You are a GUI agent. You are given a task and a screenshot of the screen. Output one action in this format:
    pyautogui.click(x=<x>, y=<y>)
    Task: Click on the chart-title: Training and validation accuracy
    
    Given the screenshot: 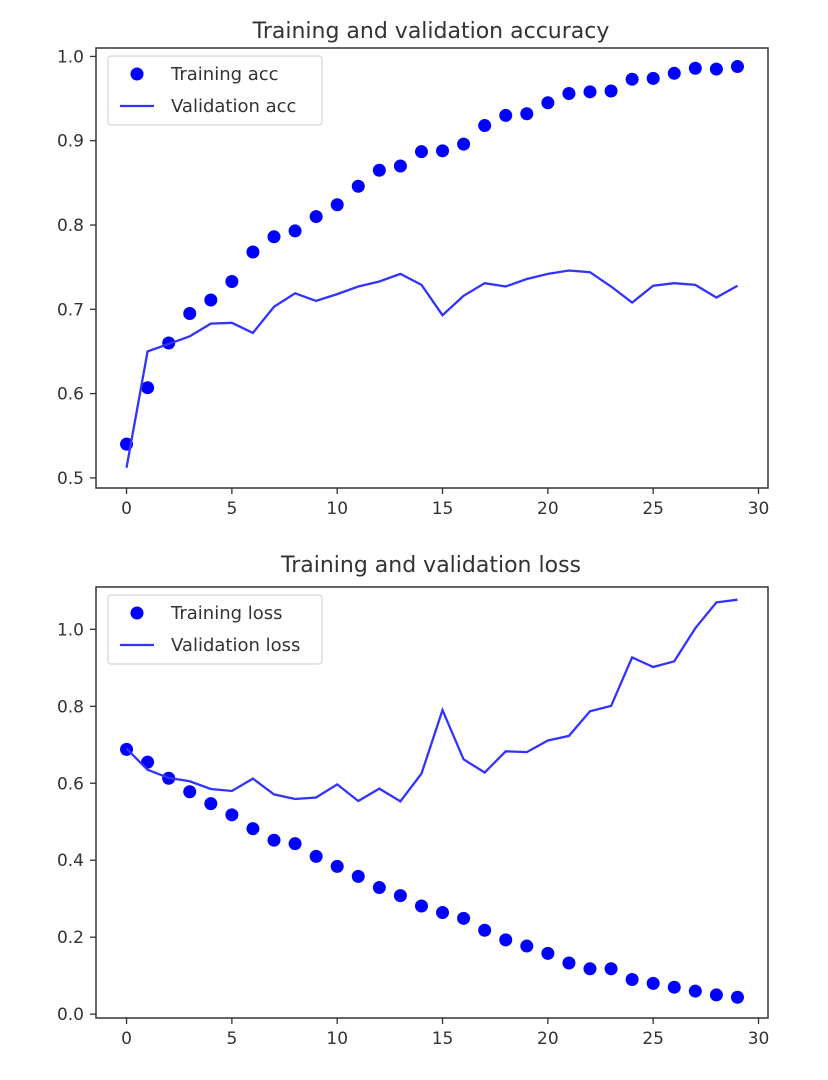 What is the action you would take?
    pyautogui.click(x=431, y=31)
    